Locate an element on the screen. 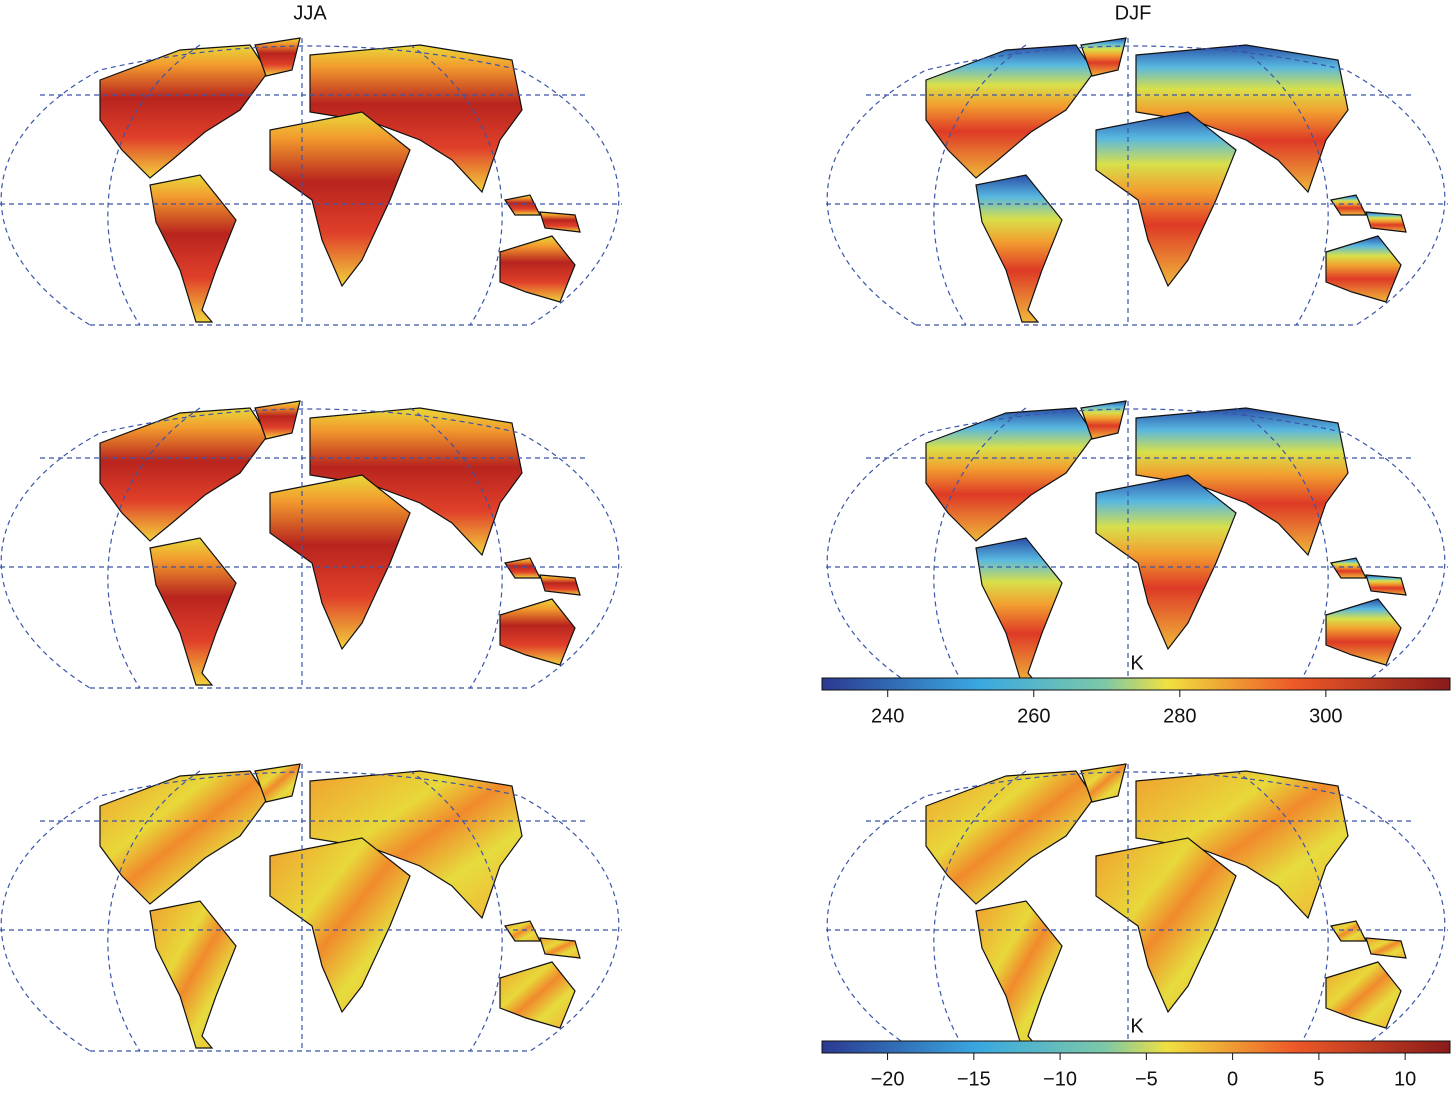 Image resolution: width=1452 pixels, height=1093 pixels. tick-label: −15 is located at coordinates (974, 1078).